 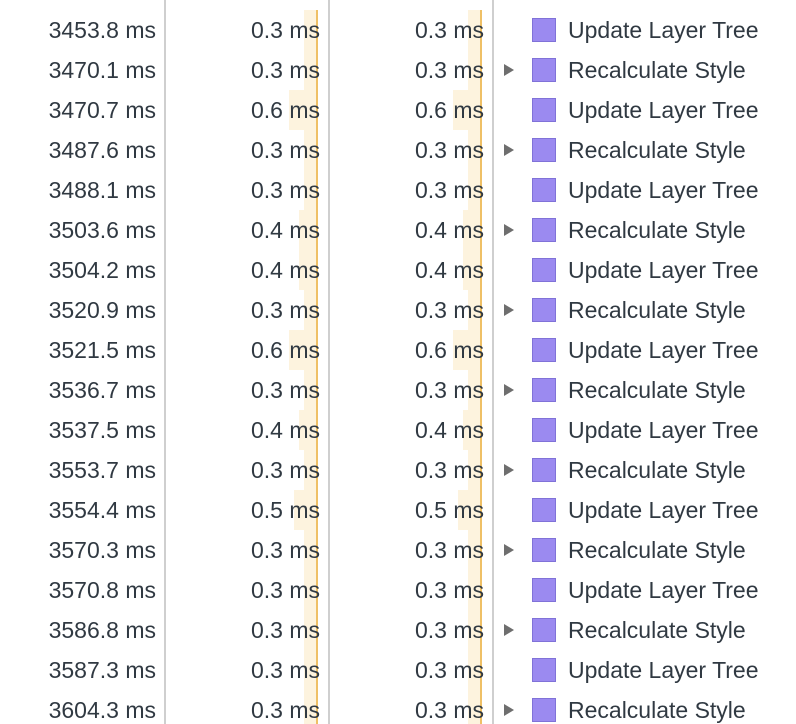 I want to click on table-row: 3503.6 ms 0.4 ms 0.4 ms Recalculate Style, so click(x=398, y=230).